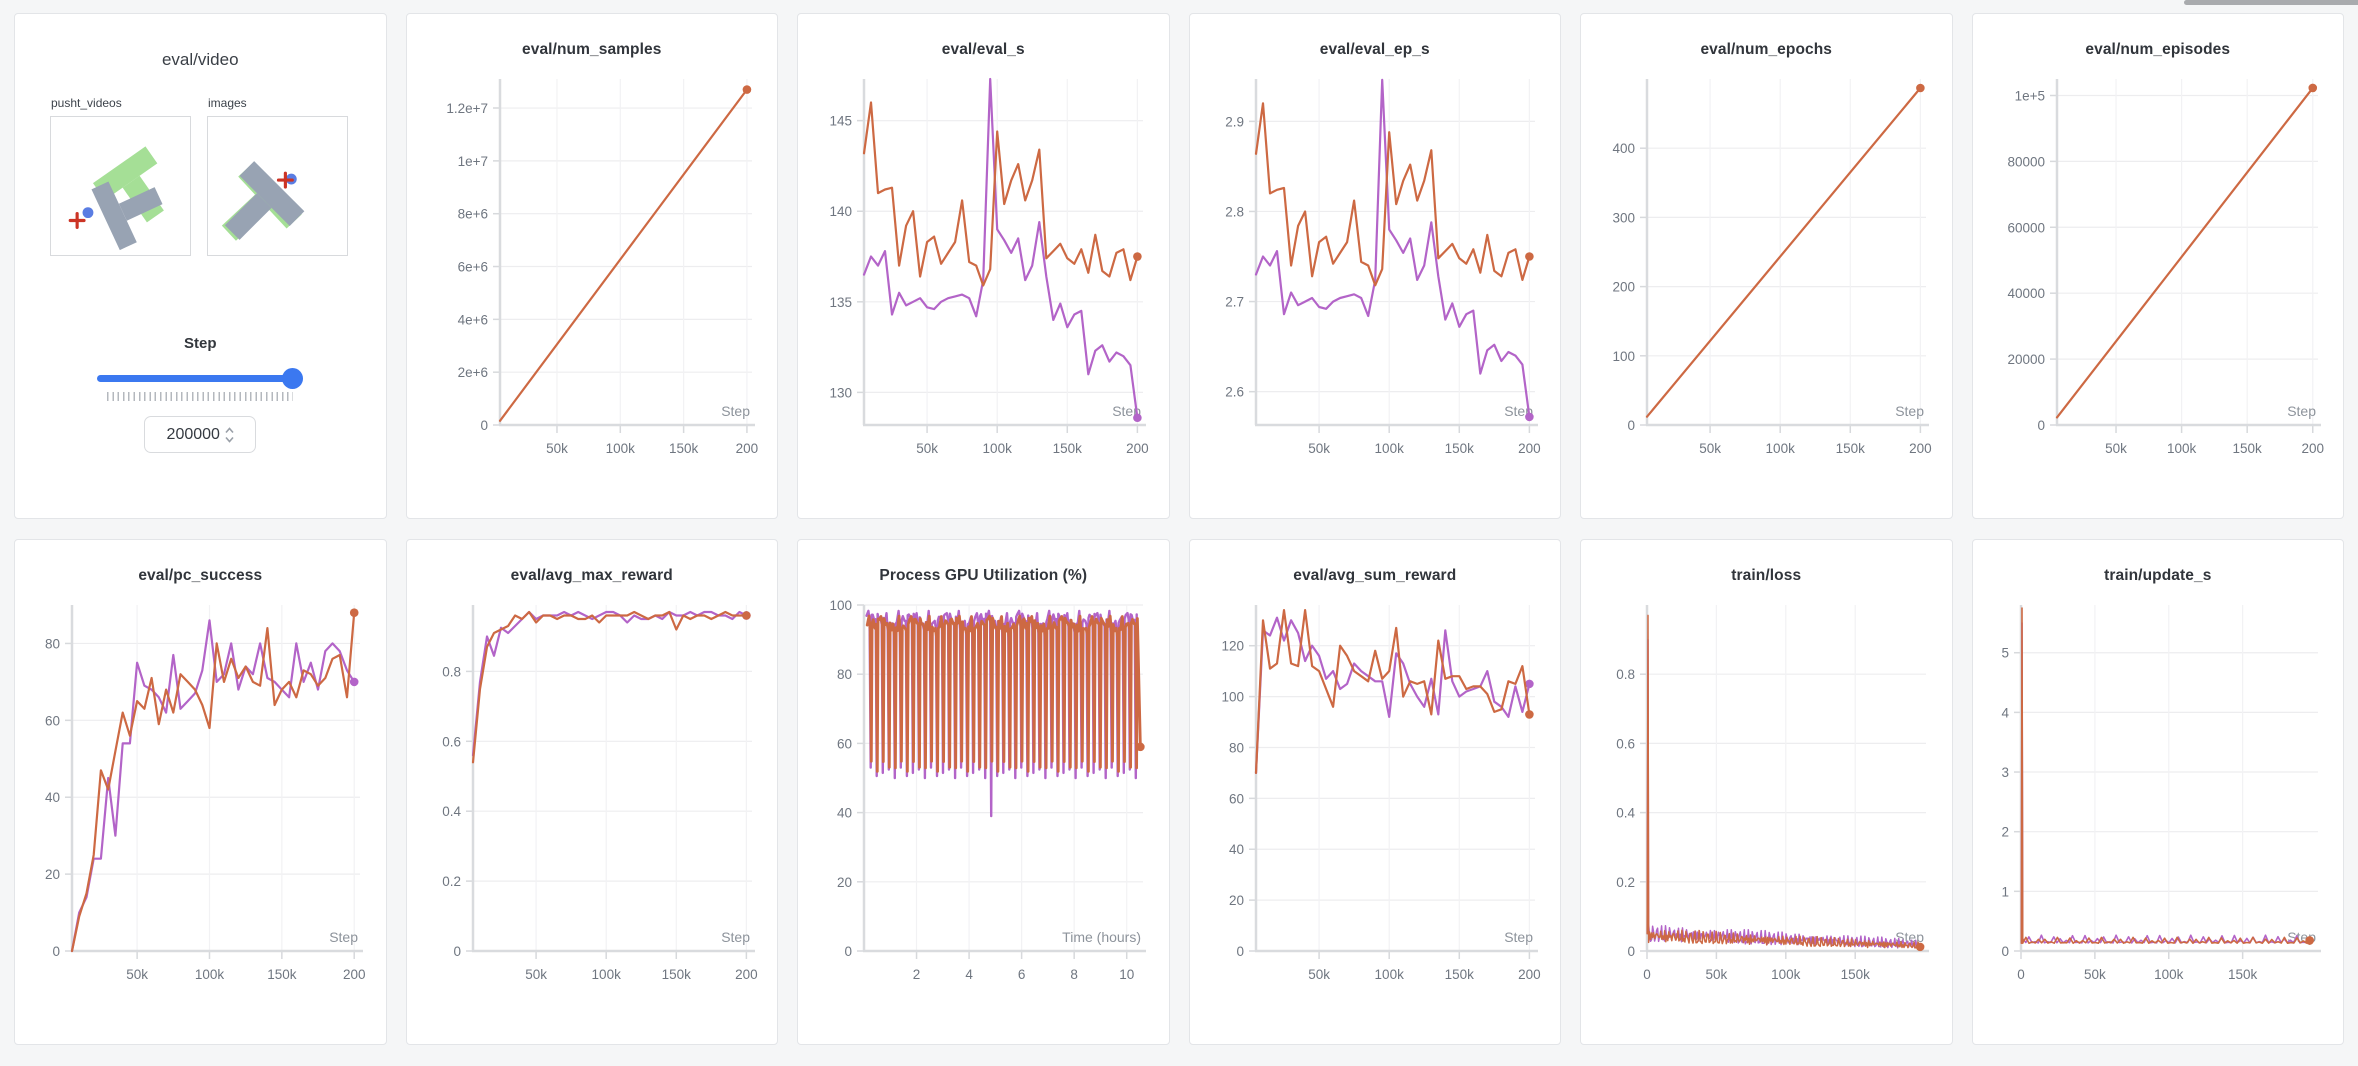 The width and height of the screenshot is (2358, 1066). Describe the element at coordinates (200, 343) in the screenshot. I see `step-slider-title: Step` at that location.